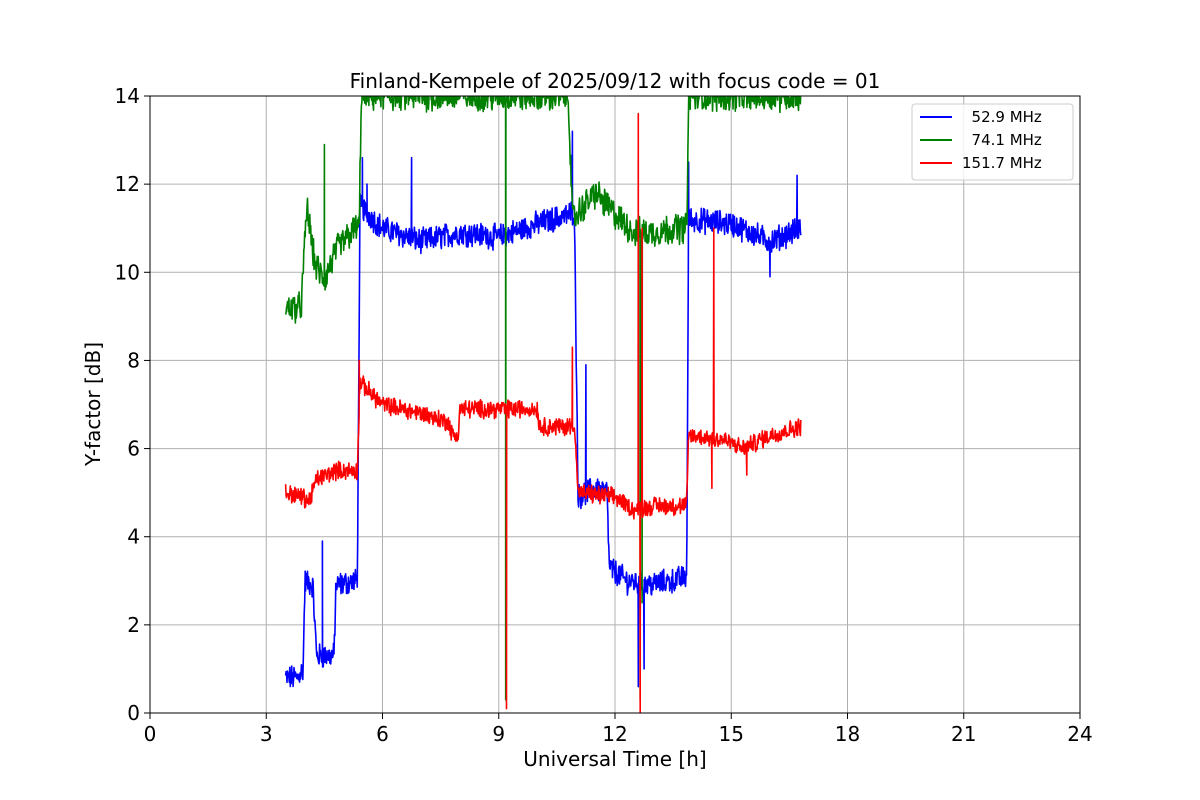 This screenshot has height=800, width=1200. What do you see at coordinates (127, 96) in the screenshot?
I see `y-tick-label: 14` at bounding box center [127, 96].